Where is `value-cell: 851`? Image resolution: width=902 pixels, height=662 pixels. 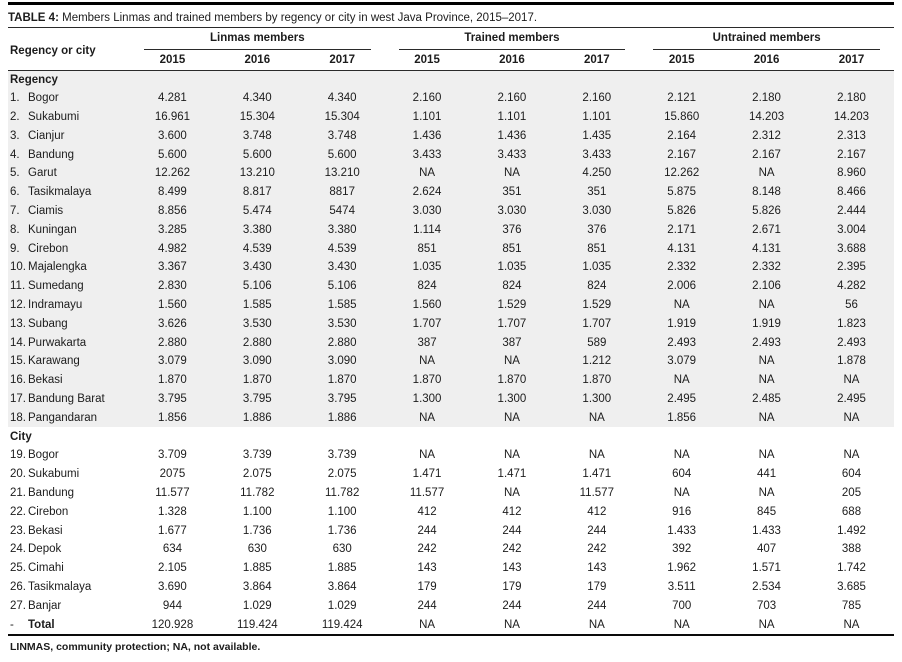
value-cell: 851 is located at coordinates (512, 248).